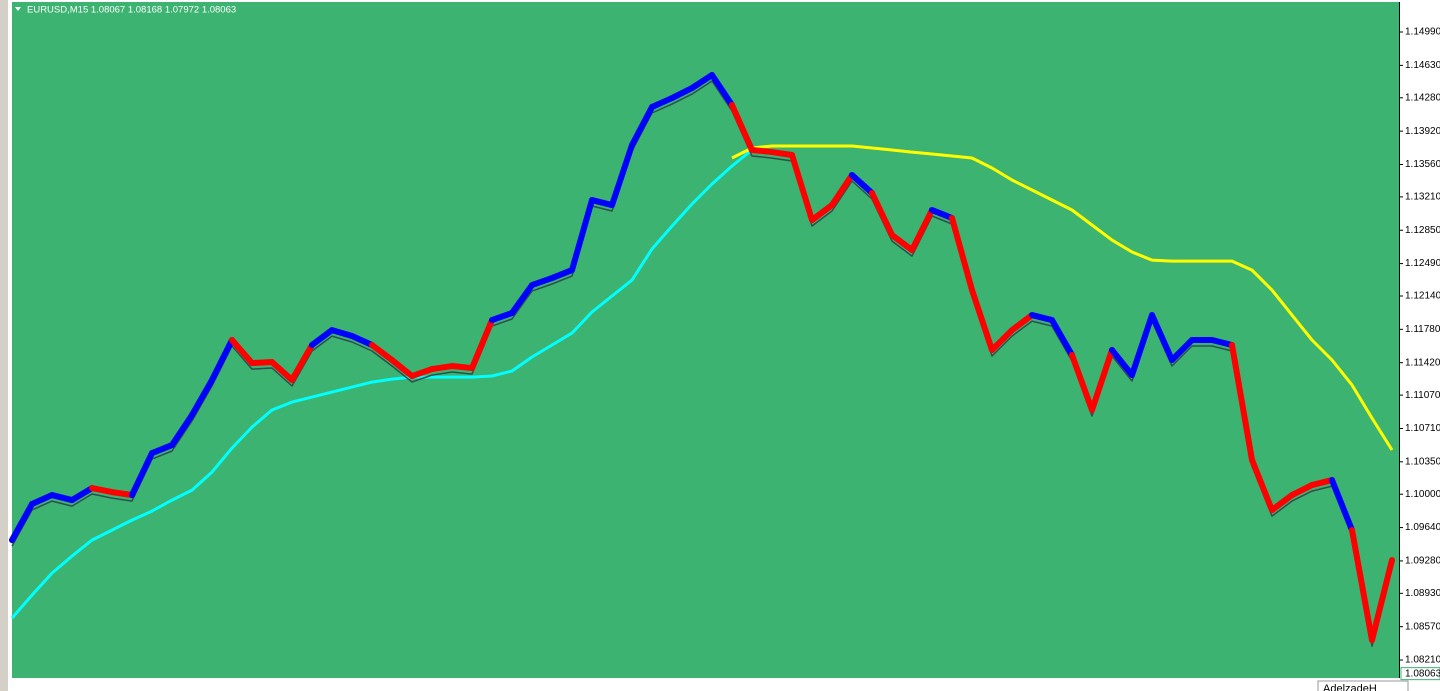  What do you see at coordinates (1422, 97) in the screenshot?
I see `y-tick-label: 1.14280` at bounding box center [1422, 97].